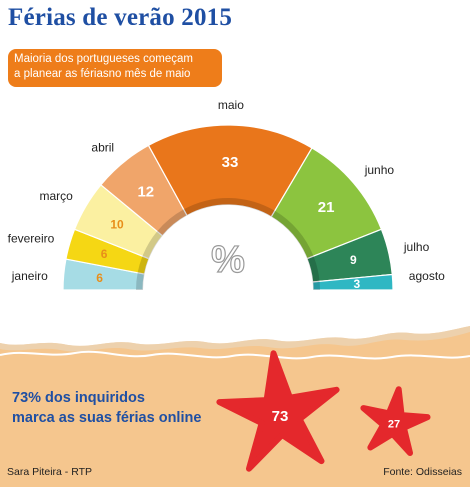  What do you see at coordinates (102, 148) in the screenshot?
I see `month-label-abril: abril` at bounding box center [102, 148].